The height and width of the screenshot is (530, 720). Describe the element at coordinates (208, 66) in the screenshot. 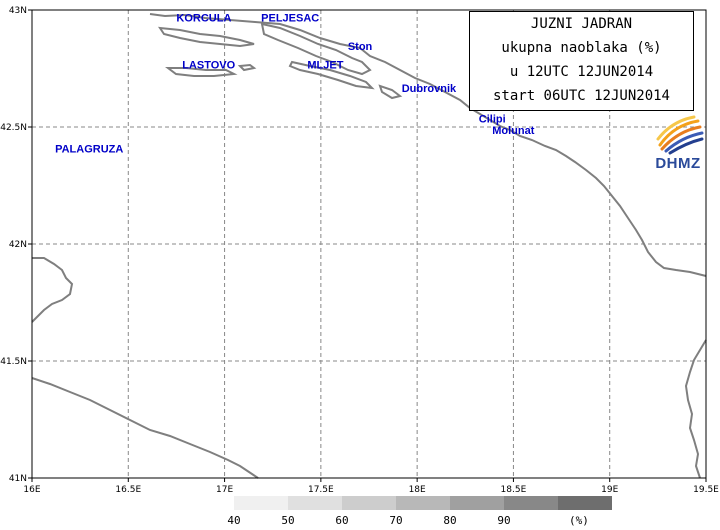

I see `place-label: LASTOVO` at that location.